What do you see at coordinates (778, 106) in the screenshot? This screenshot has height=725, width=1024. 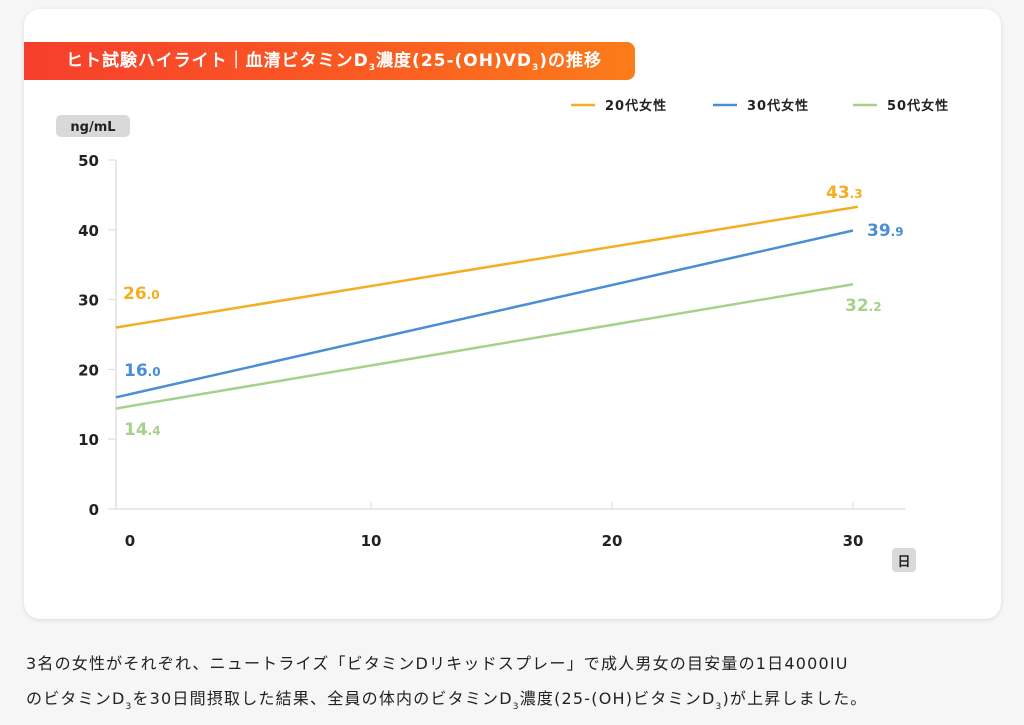 I see `legend-label: 30代女性` at bounding box center [778, 106].